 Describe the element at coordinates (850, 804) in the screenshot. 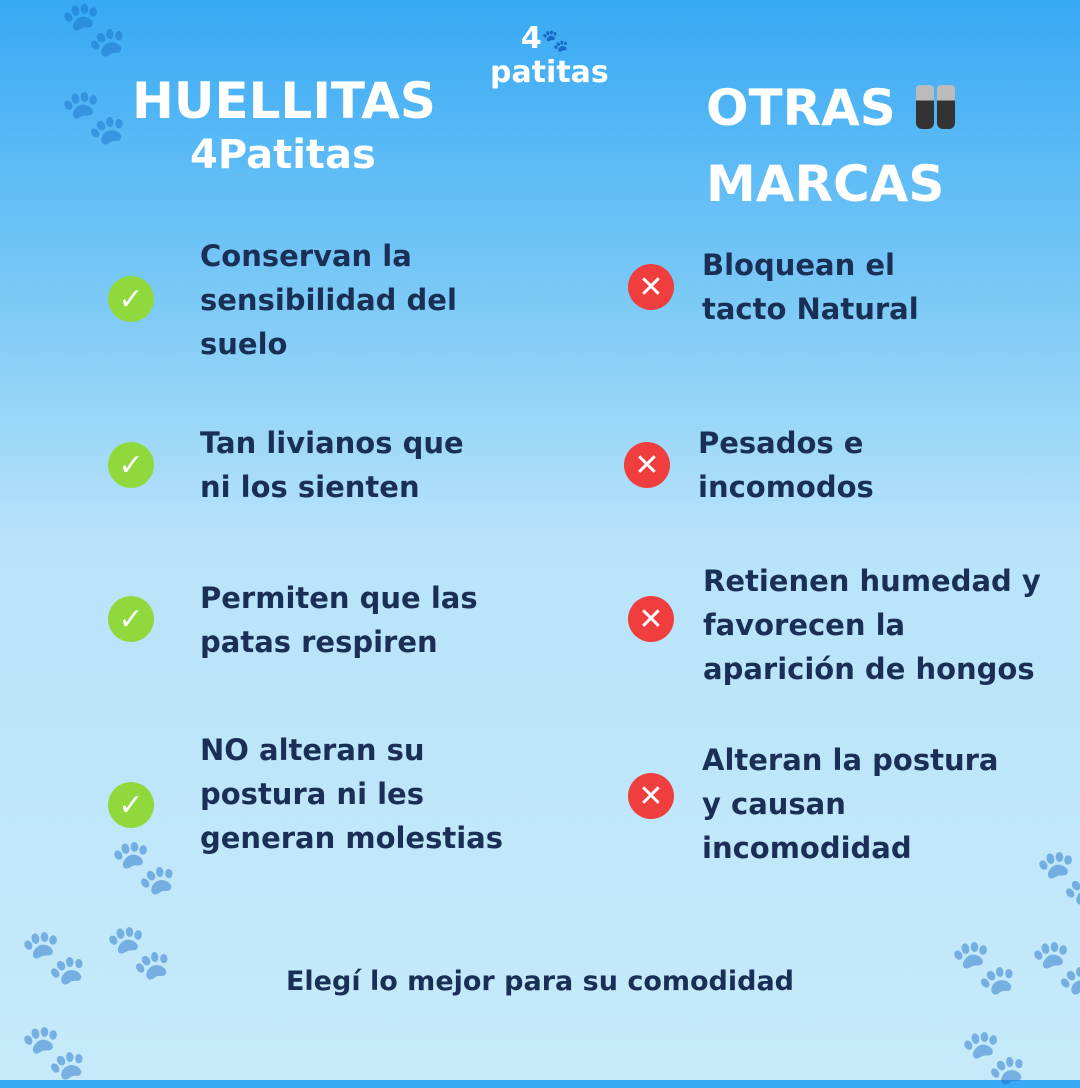

I see `right-item: Alteran la postura y causan incomodidad` at that location.